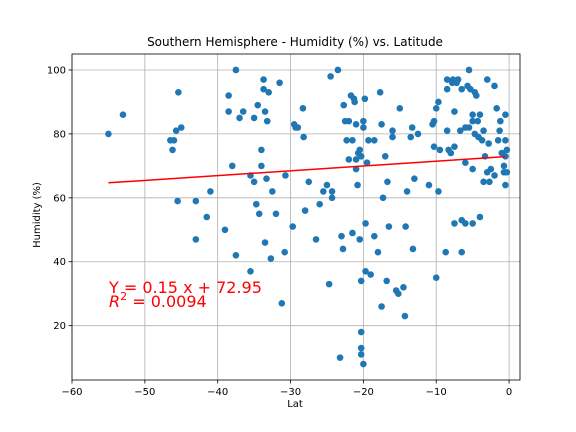  What do you see at coordinates (509, 392) in the screenshot?
I see `x-tick-label: 0` at bounding box center [509, 392].